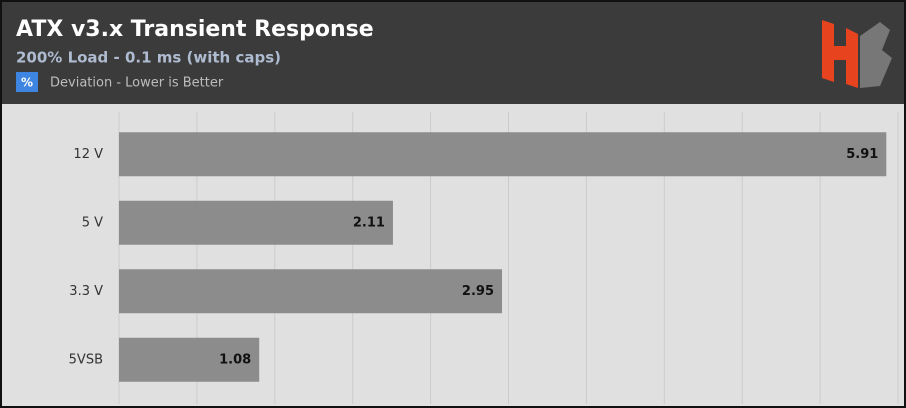 Image resolution: width=906 pixels, height=408 pixels. I want to click on legend-label: Deviation - Lower is Better, so click(137, 83).